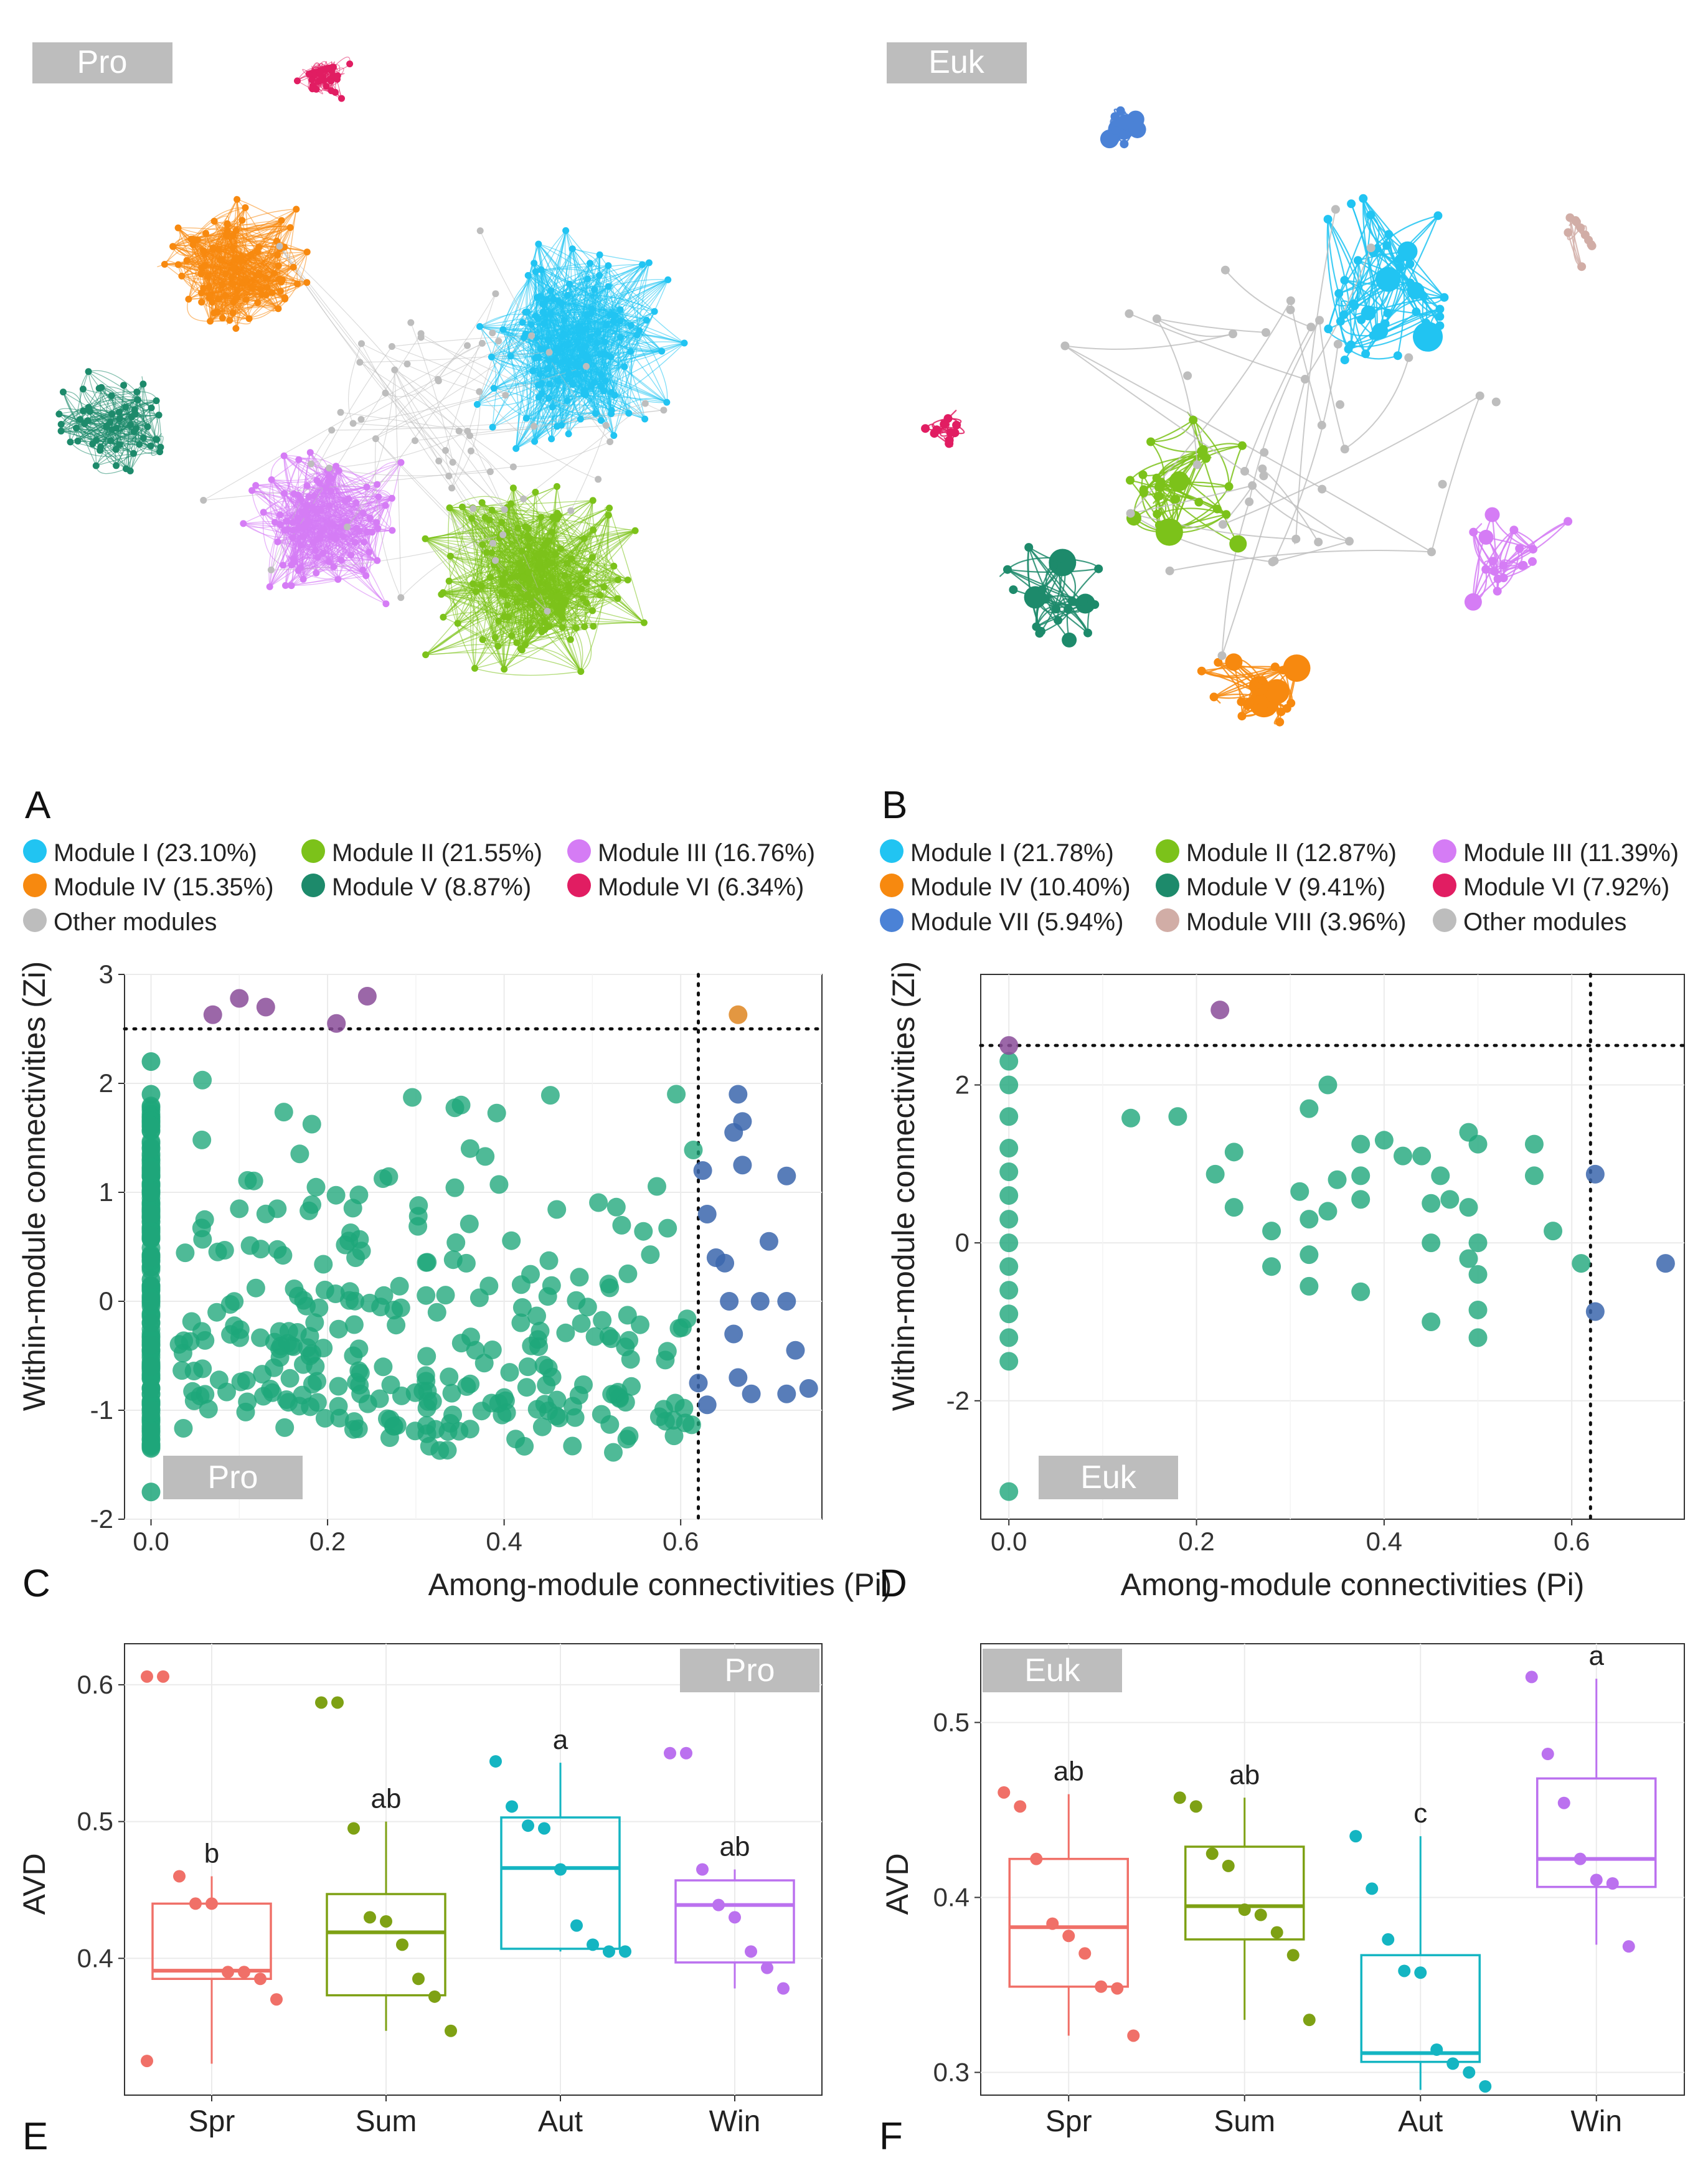 The height and width of the screenshot is (2163, 1708). I want to click on legend-a-label-1: Module I (23.10%), so click(155, 853).